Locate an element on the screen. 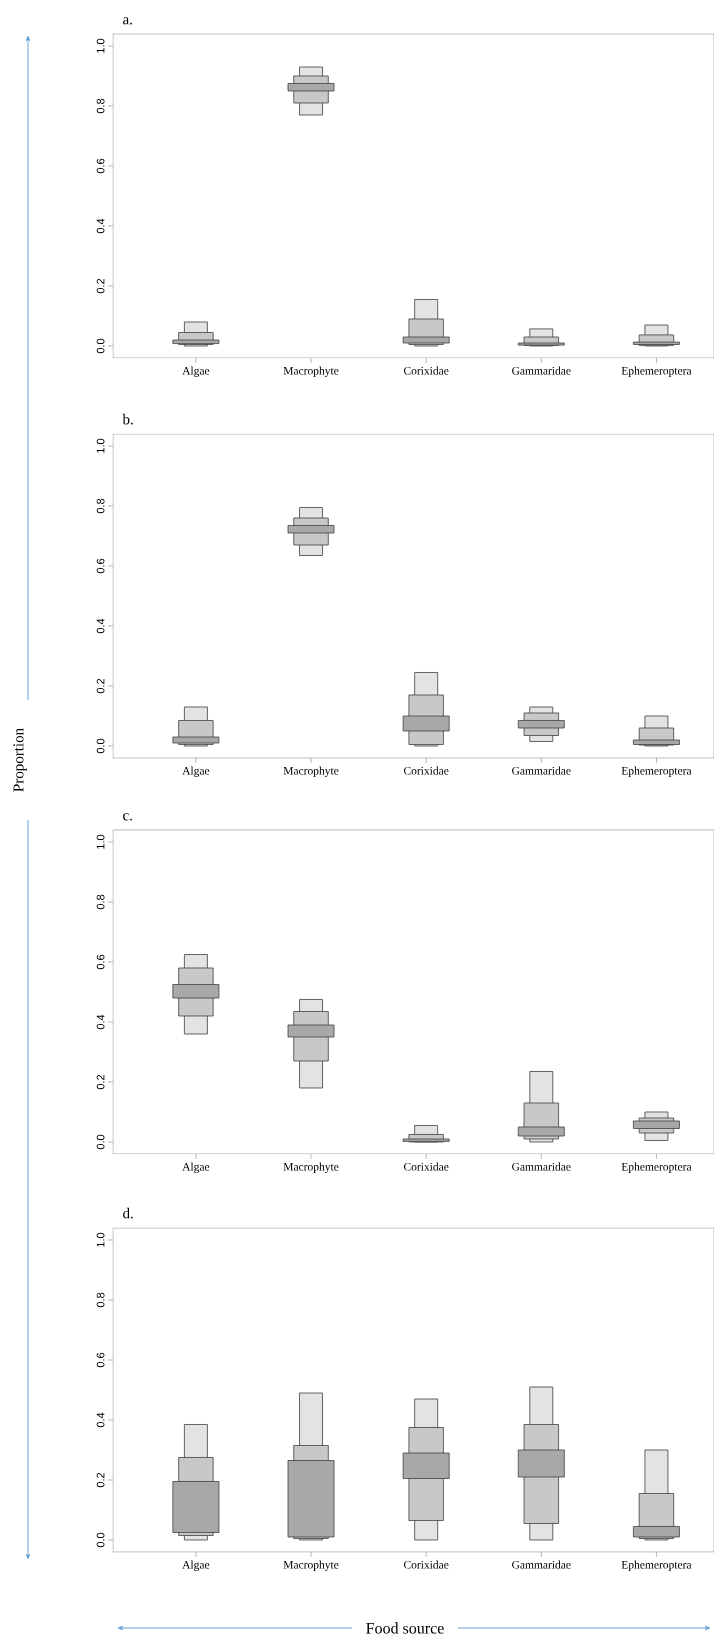 This screenshot has height=1638, width=714. x-axis-title: Food source is located at coordinates (405, 1628).